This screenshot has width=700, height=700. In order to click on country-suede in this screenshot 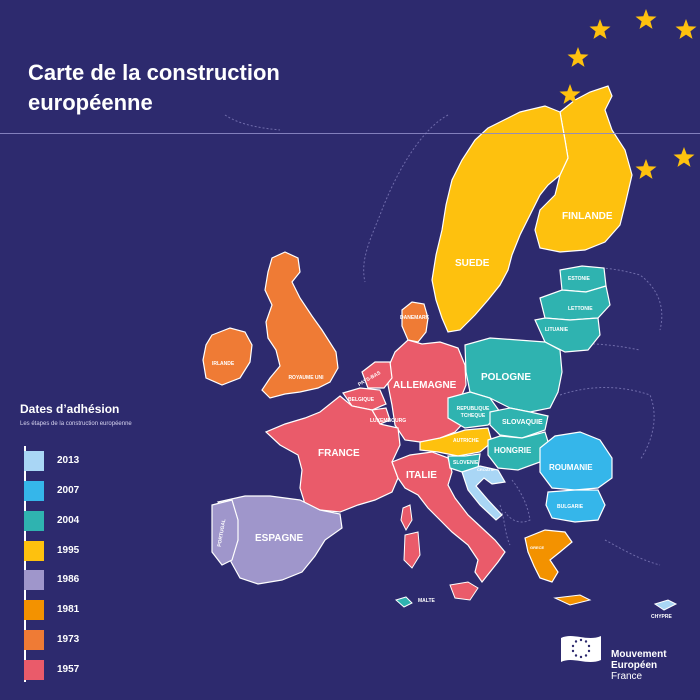, I will do `click(500, 219)`.